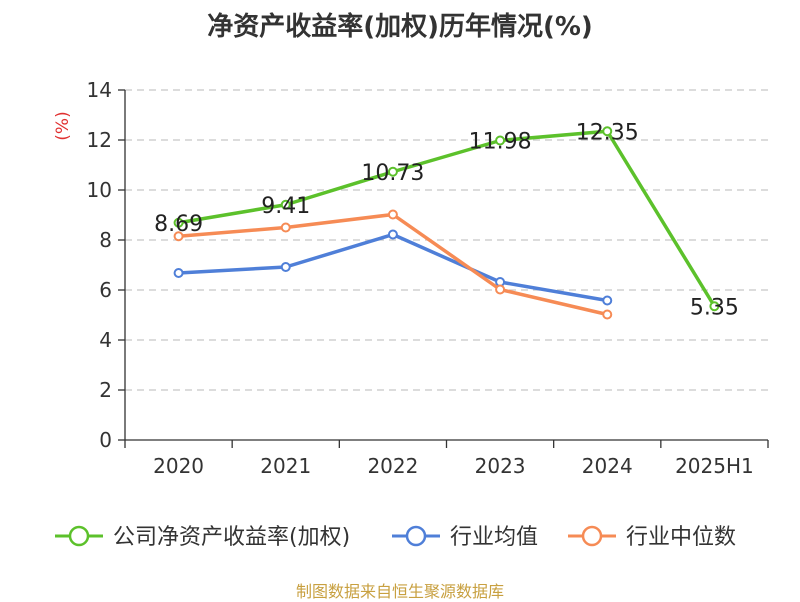  What do you see at coordinates (494, 537) in the screenshot?
I see `legend-label: 行业均值` at bounding box center [494, 537].